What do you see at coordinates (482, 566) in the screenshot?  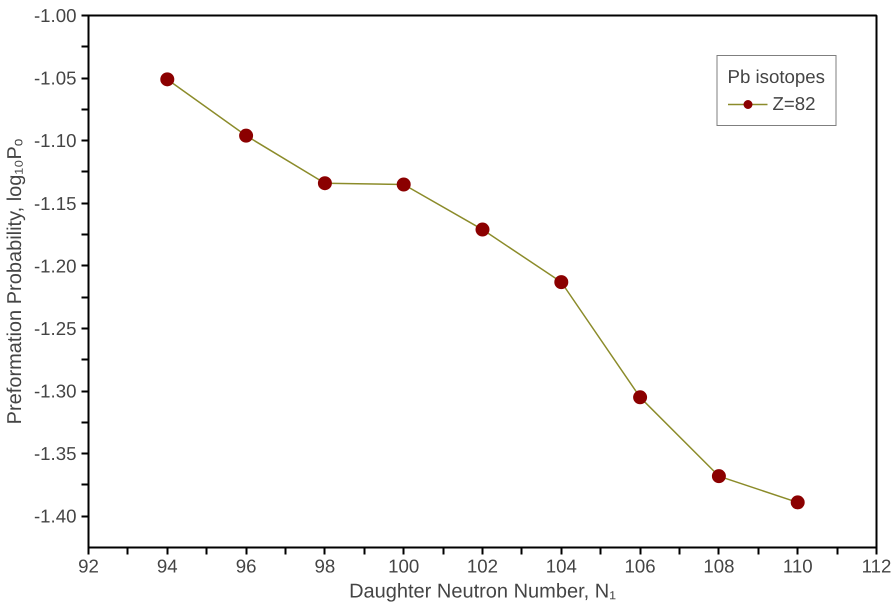 I see `x-tick-label: 102` at bounding box center [482, 566].